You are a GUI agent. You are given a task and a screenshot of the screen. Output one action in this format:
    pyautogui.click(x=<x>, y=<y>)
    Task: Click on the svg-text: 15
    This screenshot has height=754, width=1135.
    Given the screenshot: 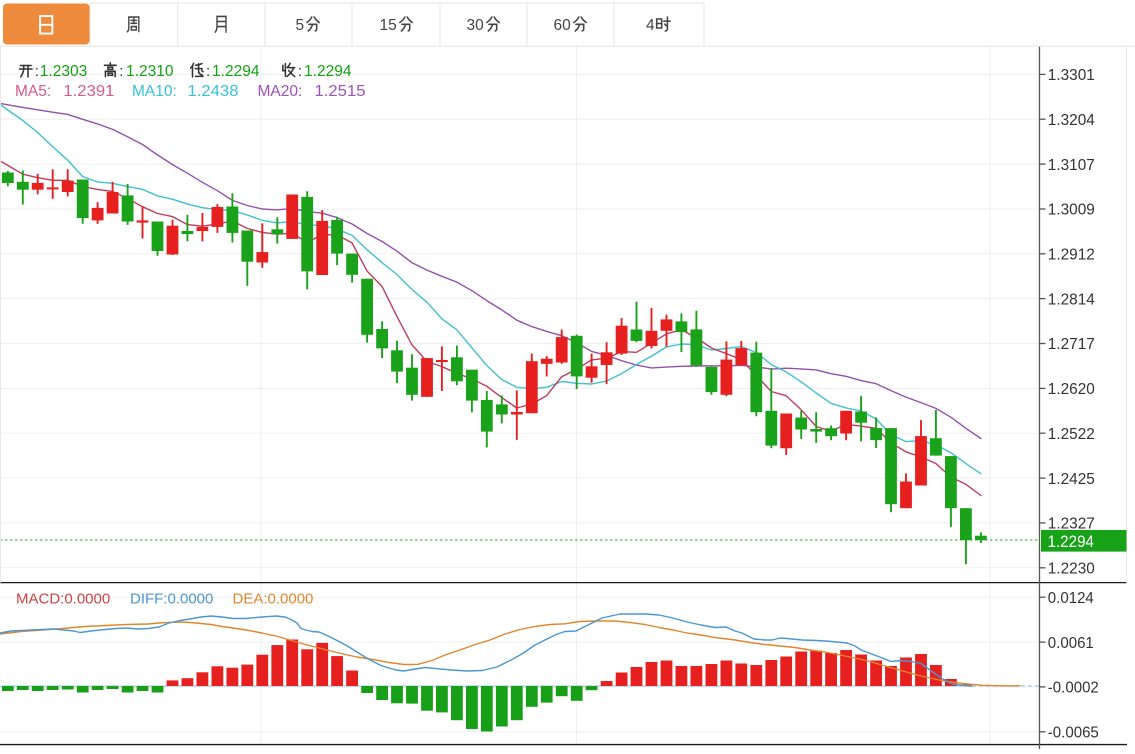 What is the action you would take?
    pyautogui.click(x=388, y=25)
    